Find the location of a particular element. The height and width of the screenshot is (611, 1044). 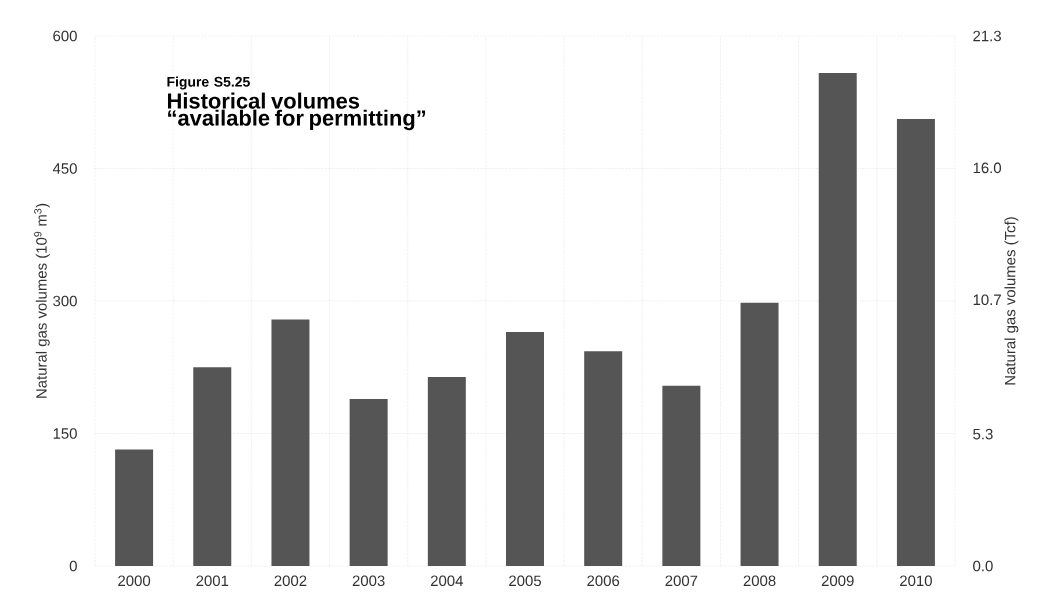

x-tick-label: 2008 is located at coordinates (759, 581).